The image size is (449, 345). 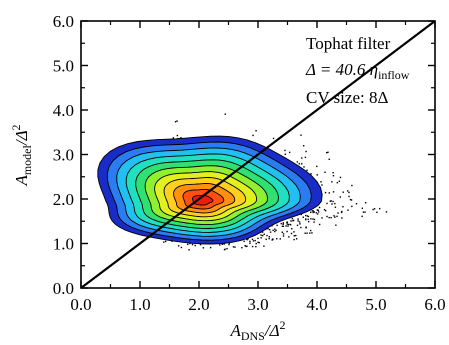 I want to click on x-tick-label: 3.0, so click(x=257, y=304).